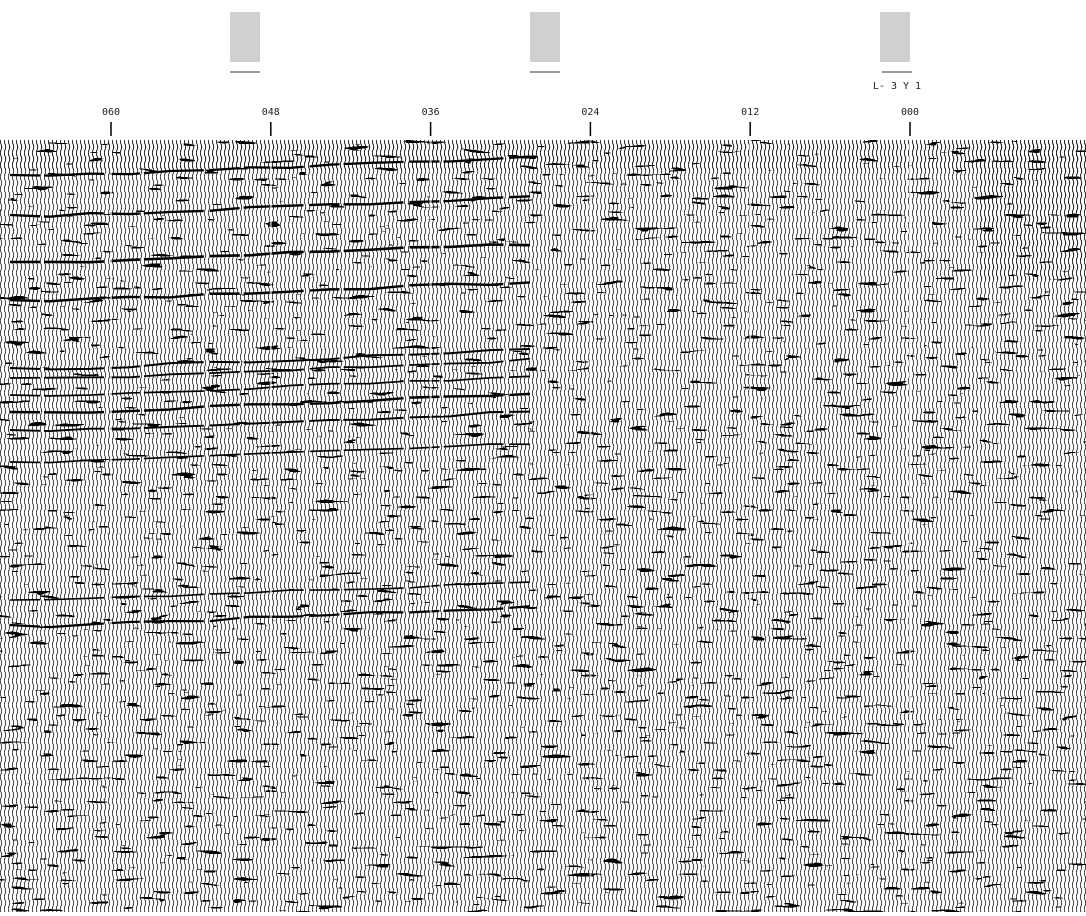 This screenshot has width=1086, height=916. What do you see at coordinates (543, 155) in the screenshot?
I see `top-traces` at bounding box center [543, 155].